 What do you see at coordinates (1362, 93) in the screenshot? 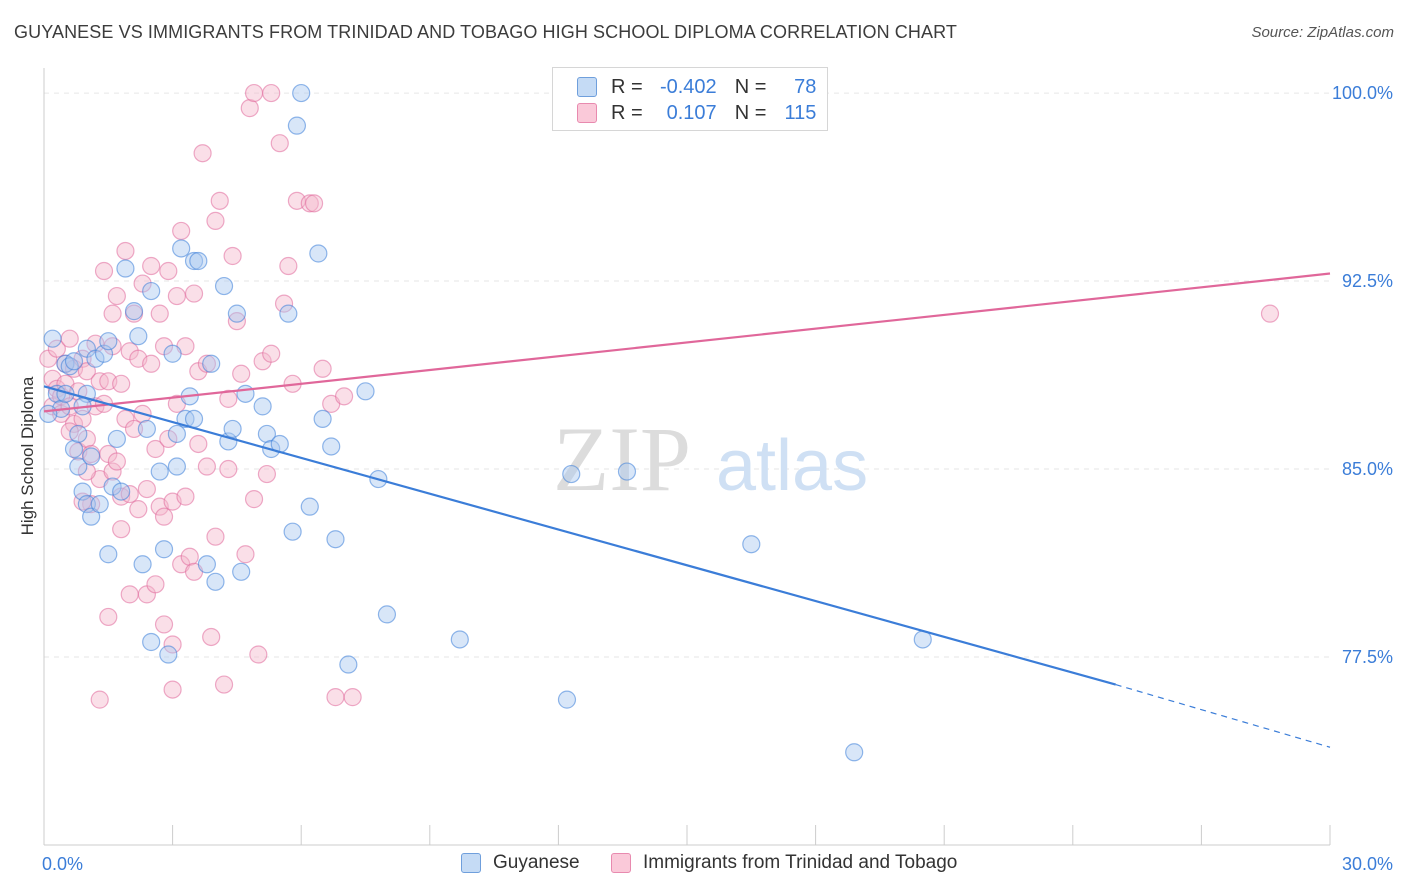
I see `y-tick-label: 100.0%` at bounding box center [1362, 93].